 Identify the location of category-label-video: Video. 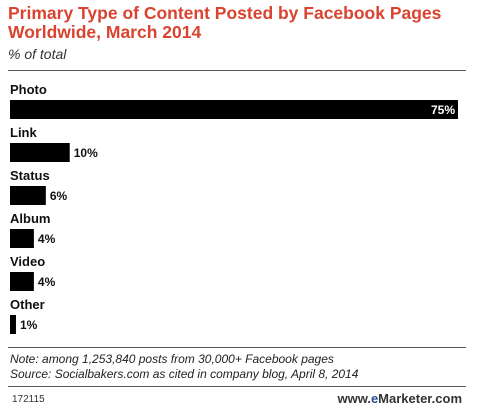
(27, 261).